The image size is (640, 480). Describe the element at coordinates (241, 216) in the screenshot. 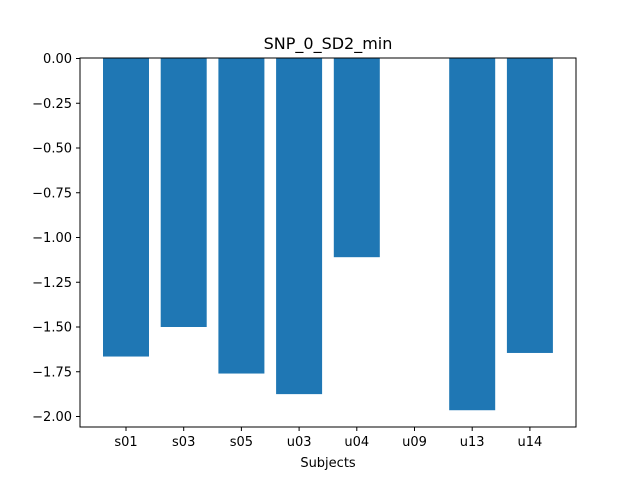

I see `bar-s05` at that location.